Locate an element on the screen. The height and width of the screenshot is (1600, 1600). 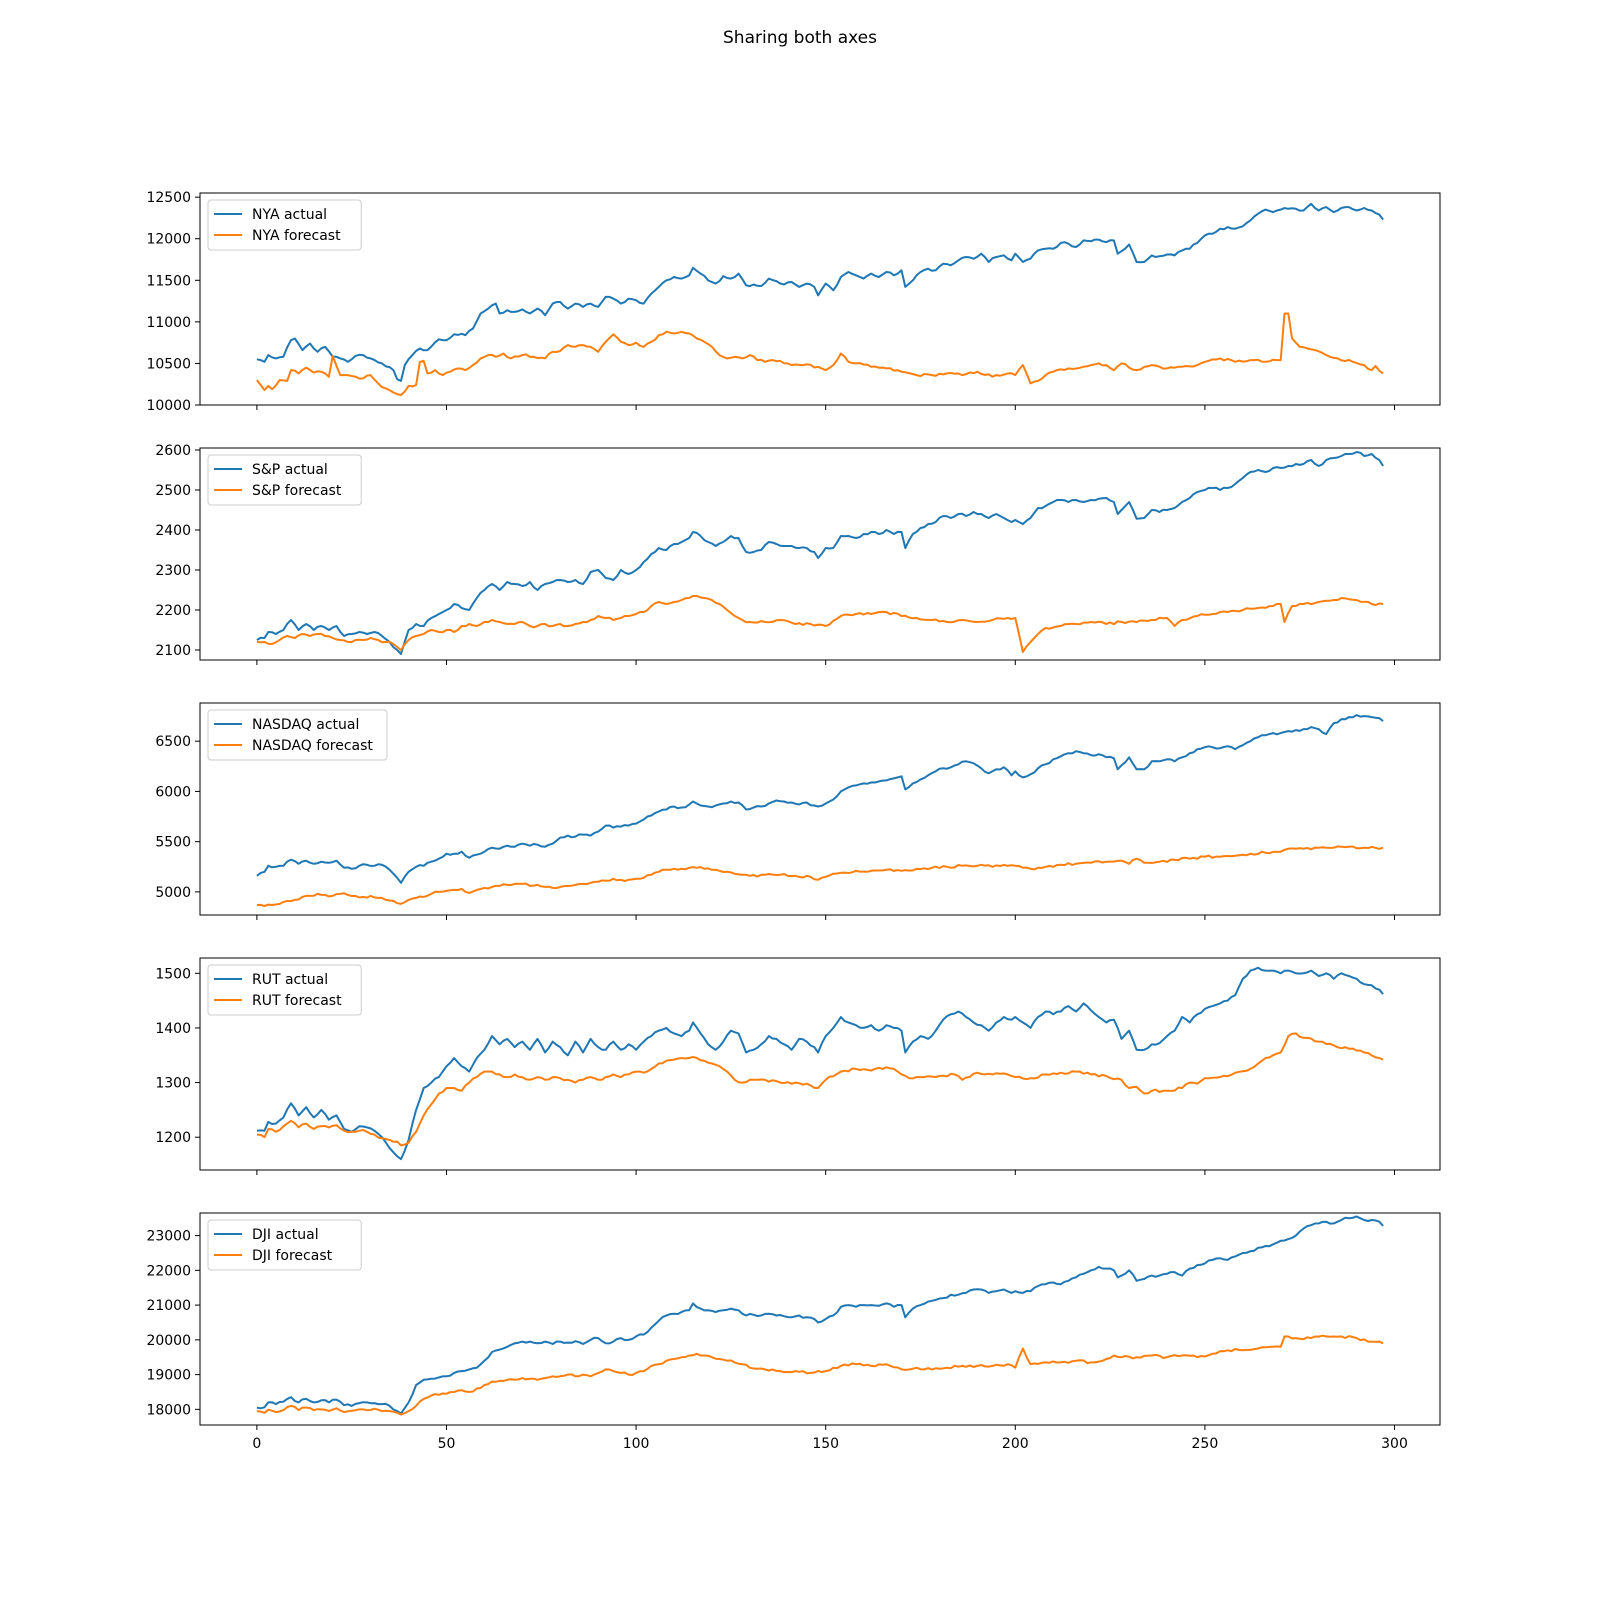
y-tick-label: 2500 is located at coordinates (173, 491).